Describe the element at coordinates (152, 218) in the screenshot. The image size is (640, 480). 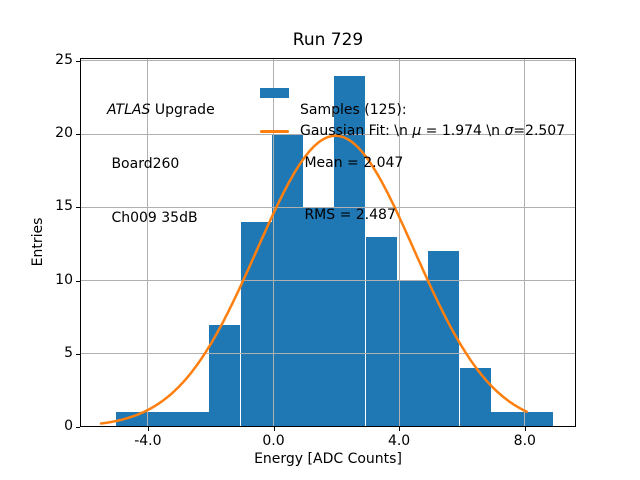
I see `annotation-line-3: Ch009 35dB` at that location.